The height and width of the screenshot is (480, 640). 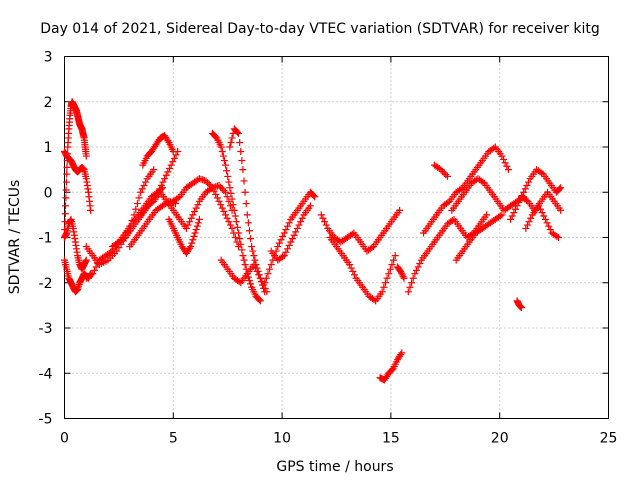 What do you see at coordinates (120, 217) in the screenshot?
I see `series-arc6` at bounding box center [120, 217].